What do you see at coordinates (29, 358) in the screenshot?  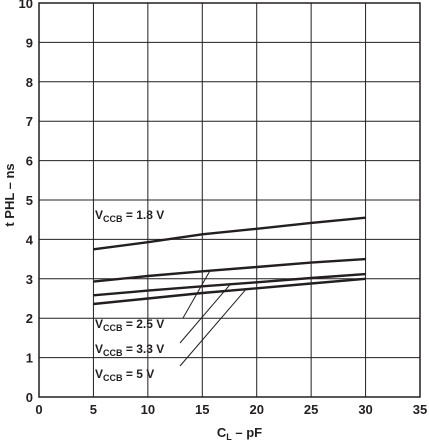 I see `y-tick-label: 1` at bounding box center [29, 358].